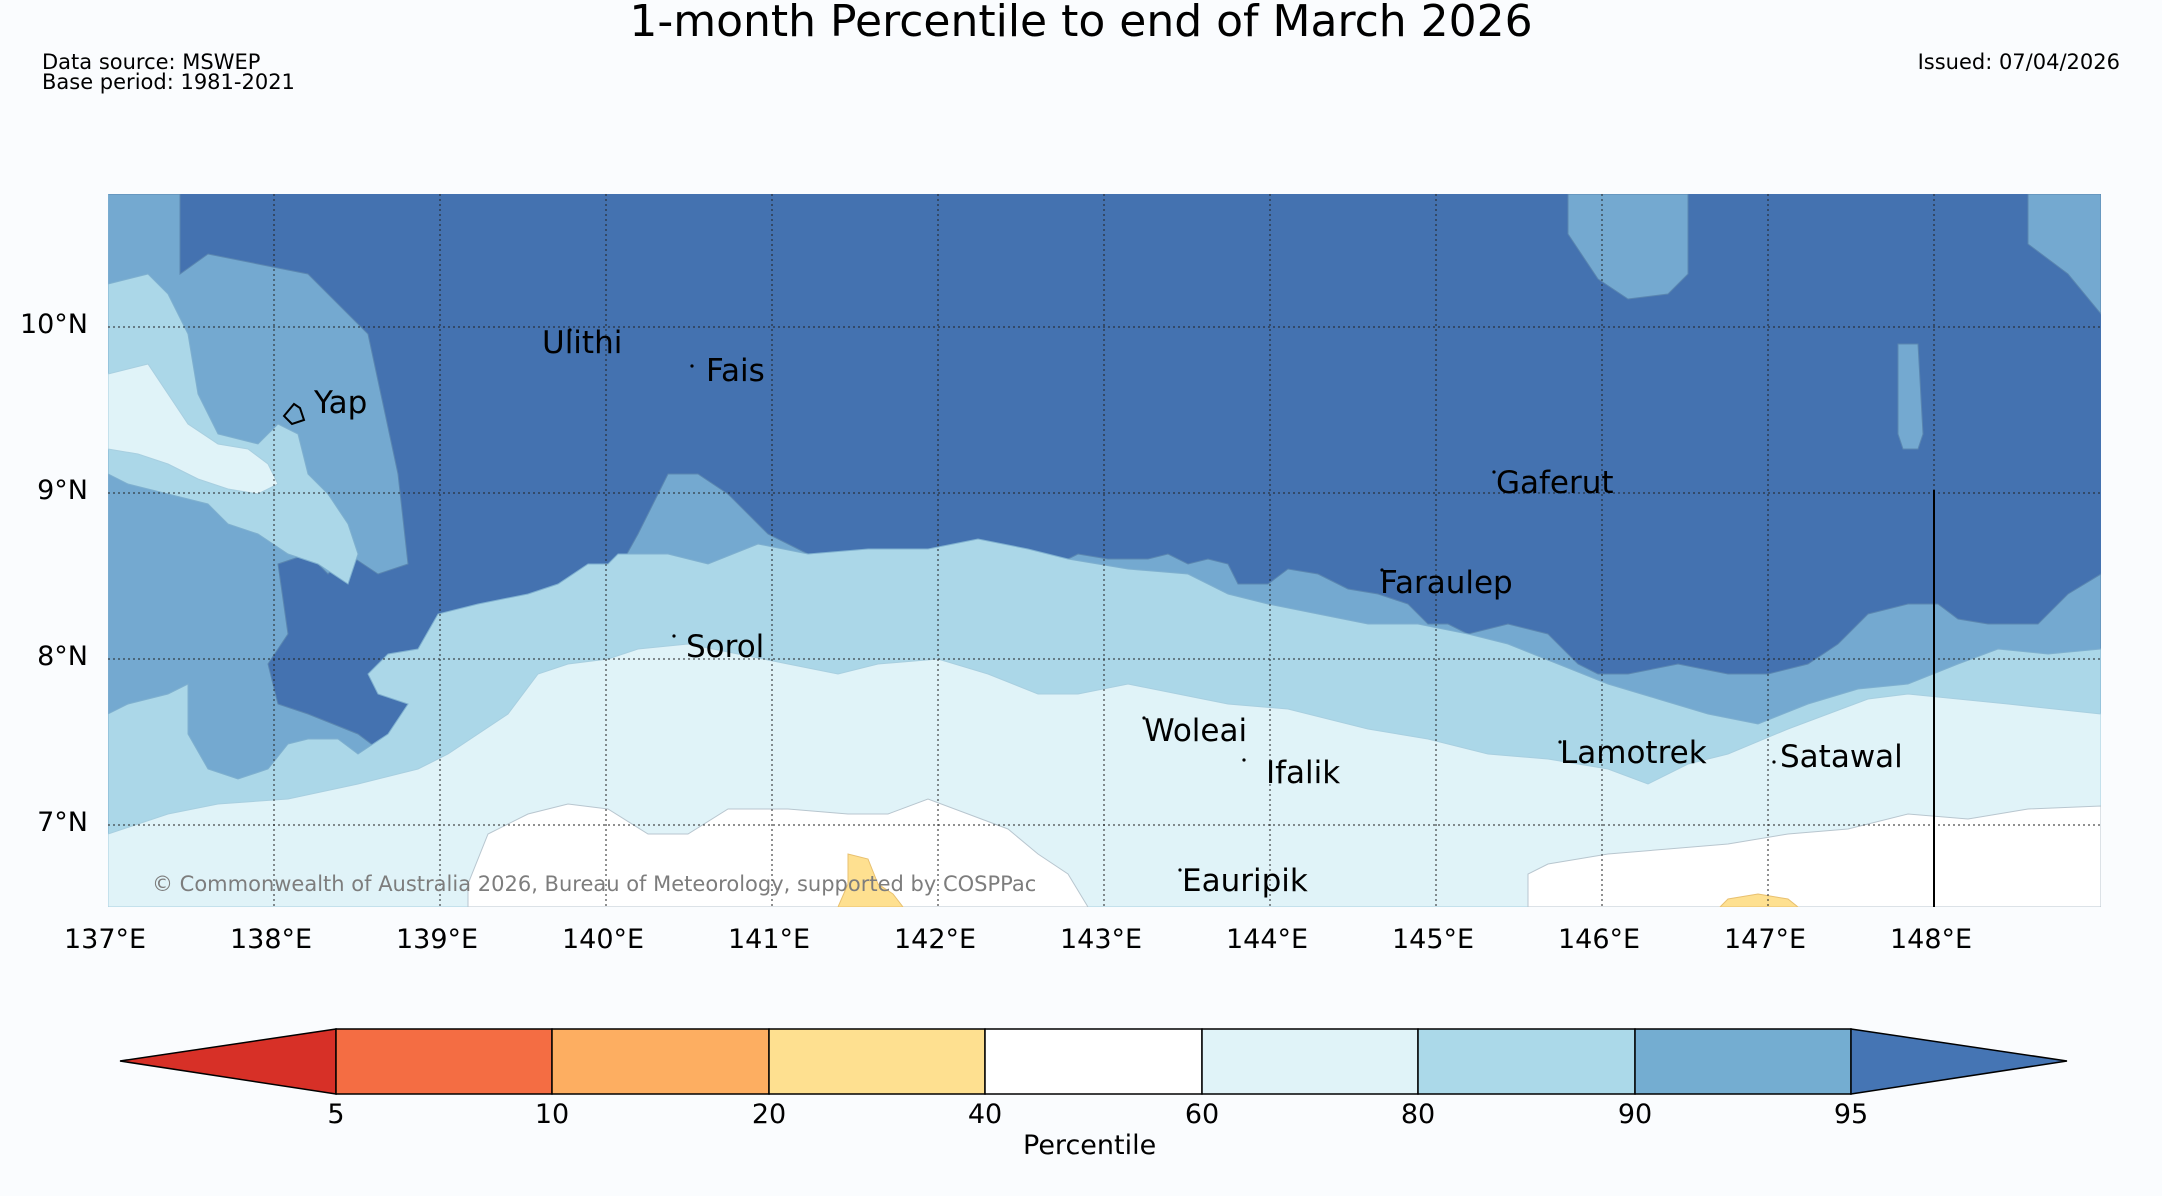 Image resolution: width=2162 pixels, height=1196 pixels. What do you see at coordinates (725, 647) in the screenshot?
I see `place-label-sorol: Sorol` at bounding box center [725, 647].